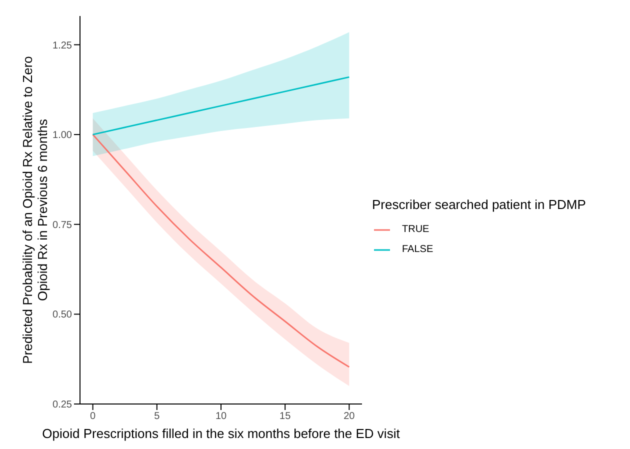 This screenshot has height=449, width=630. Describe the element at coordinates (350, 416) in the screenshot. I see `x-tick-label: 20` at that location.